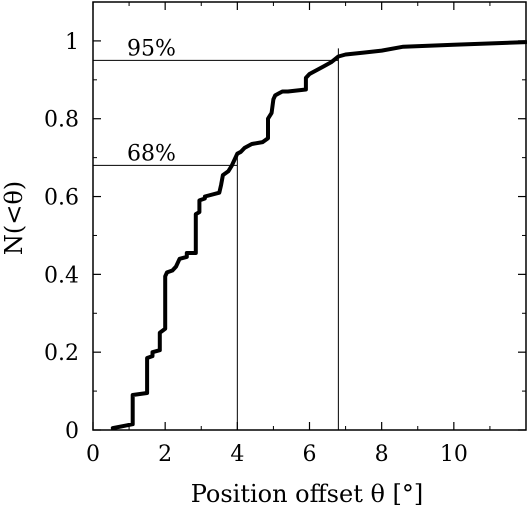 The image size is (527, 510). Describe the element at coordinates (151, 153) in the screenshot. I see `annotation-label: 68%` at that location.